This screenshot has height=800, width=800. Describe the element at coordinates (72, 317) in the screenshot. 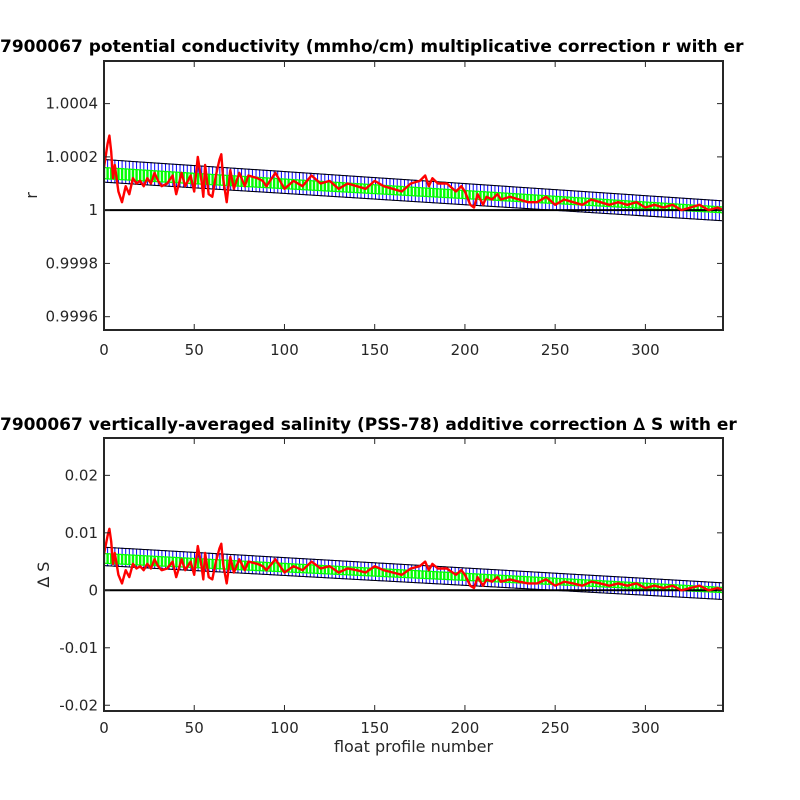

I see `y-tick-label: 0.9996` at that location.